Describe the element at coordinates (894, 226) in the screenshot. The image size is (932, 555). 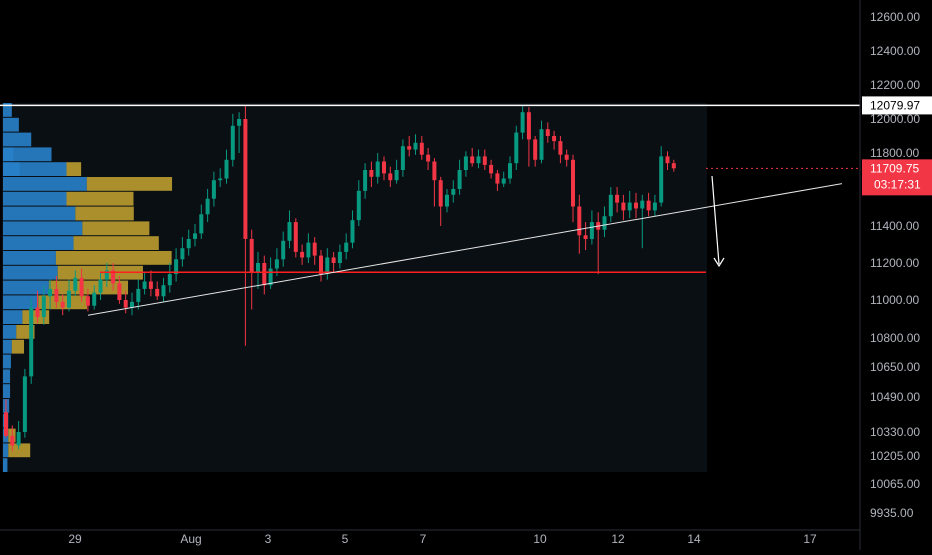
I see `price-tick-label: 11400.00` at that location.